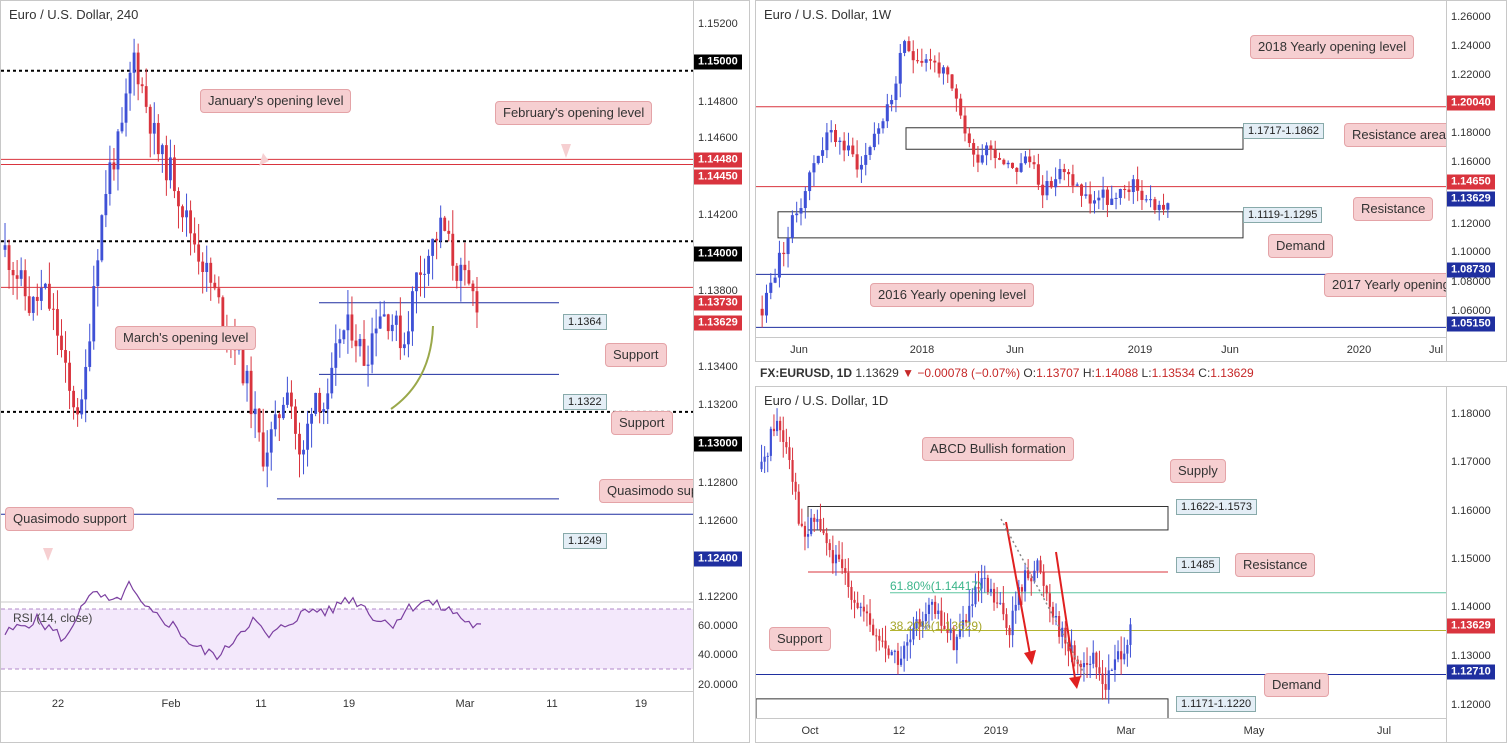 The width and height of the screenshot is (1507, 743). What do you see at coordinates (58, 704) in the screenshot?
I see `time-label: 22` at bounding box center [58, 704].